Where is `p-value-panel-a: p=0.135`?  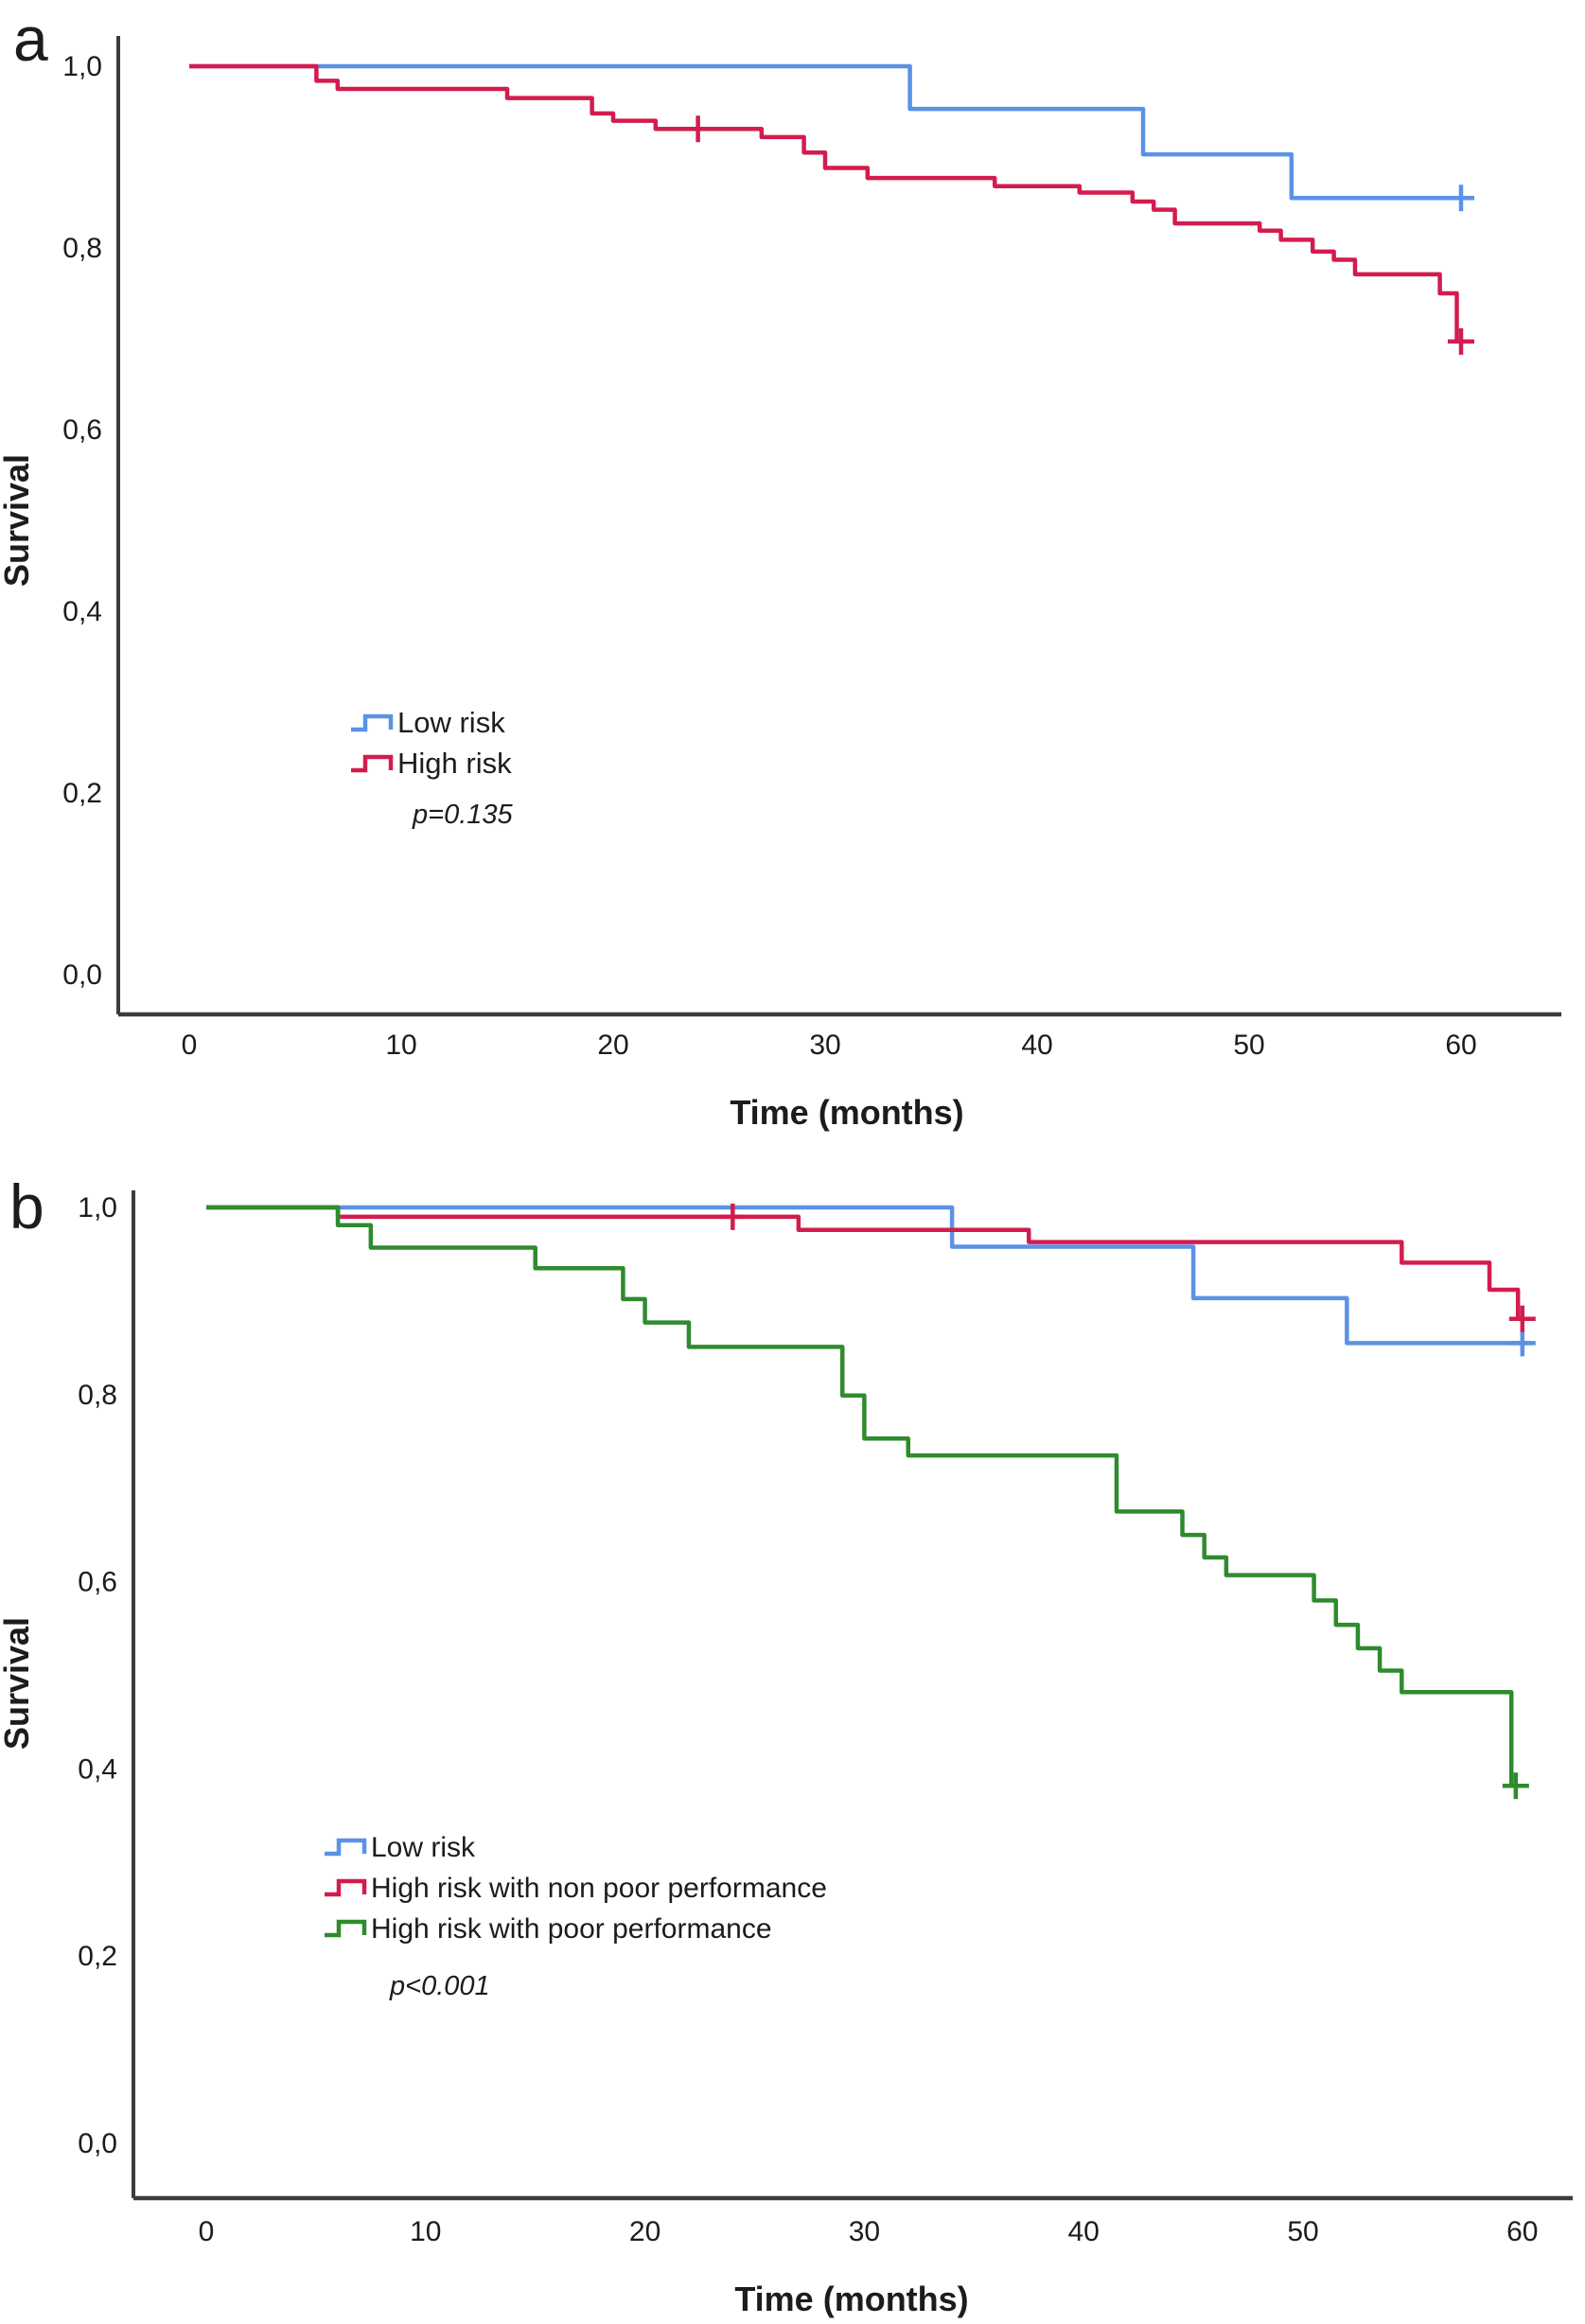
p-value-panel-a: p=0.135 is located at coordinates (463, 815).